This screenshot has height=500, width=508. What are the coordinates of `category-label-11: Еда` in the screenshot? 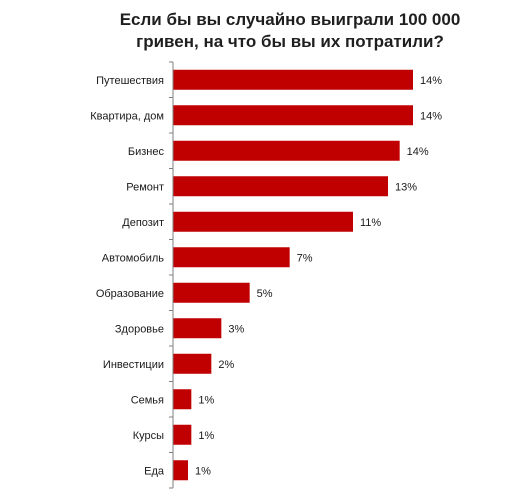 It's located at (154, 471).